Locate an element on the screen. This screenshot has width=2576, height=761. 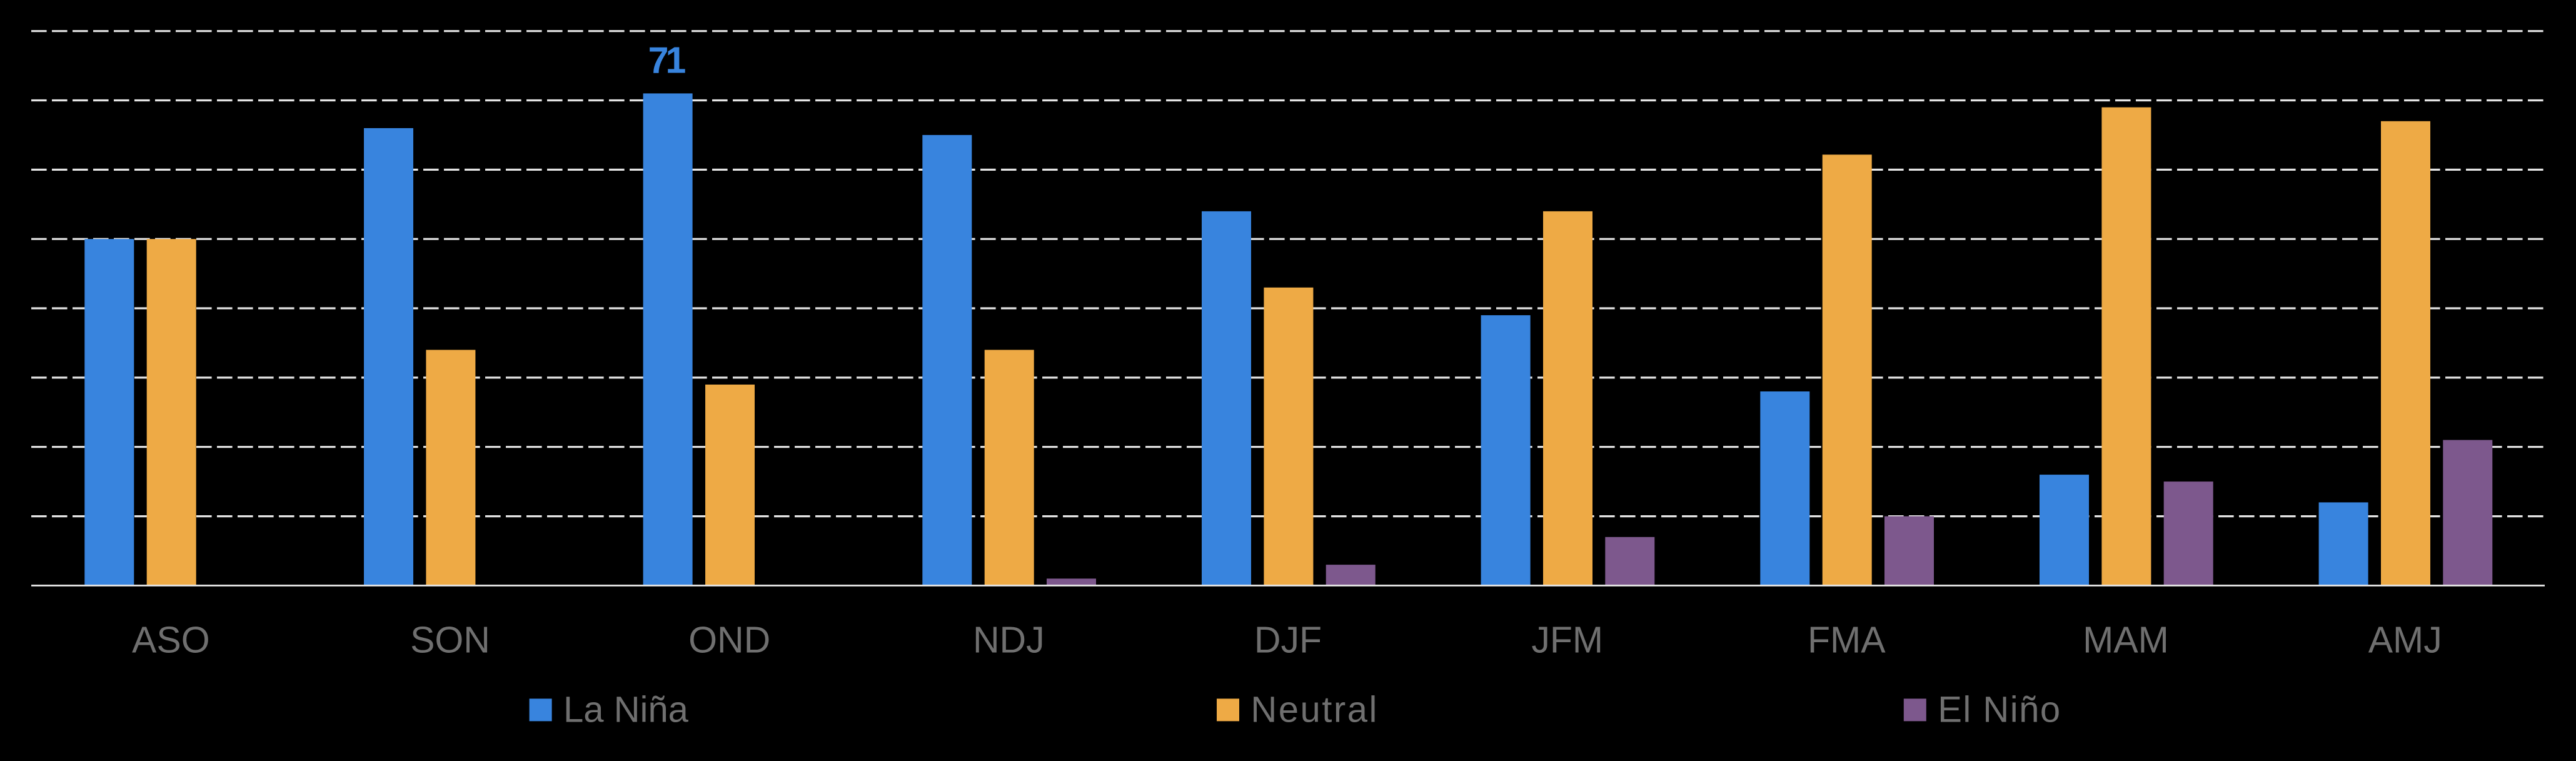
svg-text: La Niña is located at coordinates (626, 710).